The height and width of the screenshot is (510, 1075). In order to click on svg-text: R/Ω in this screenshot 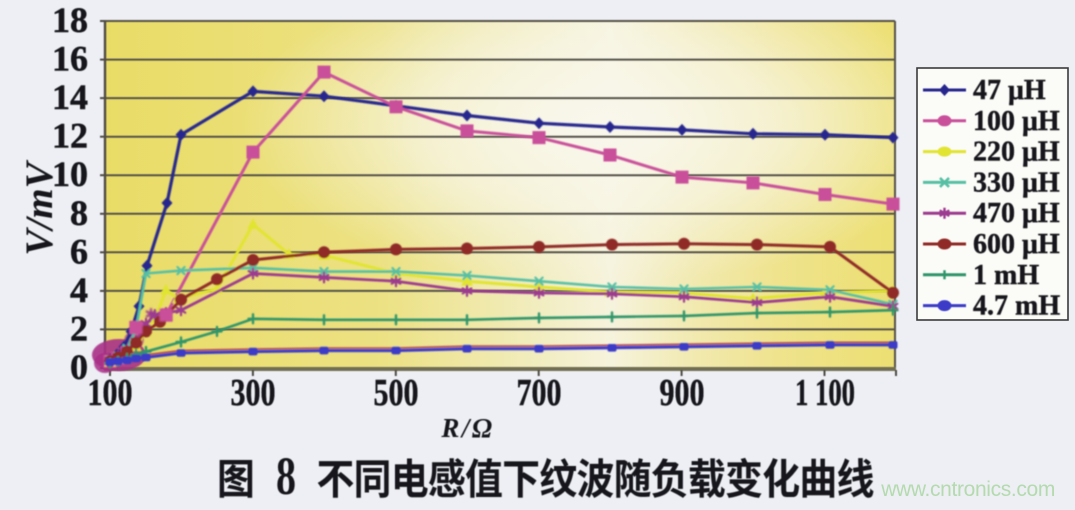, I will do `click(467, 428)`.